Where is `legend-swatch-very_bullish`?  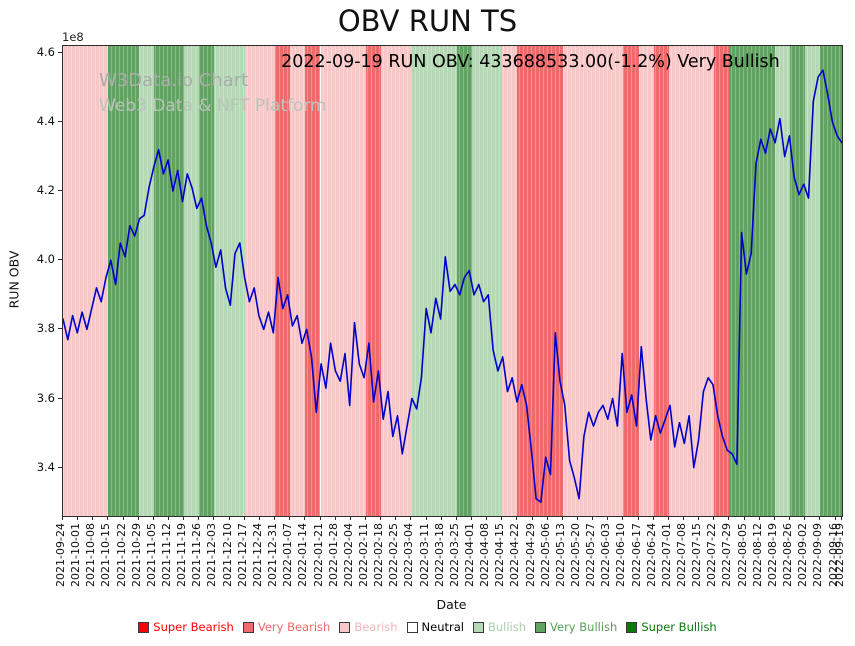
legend-swatch-very_bullish is located at coordinates (541, 627).